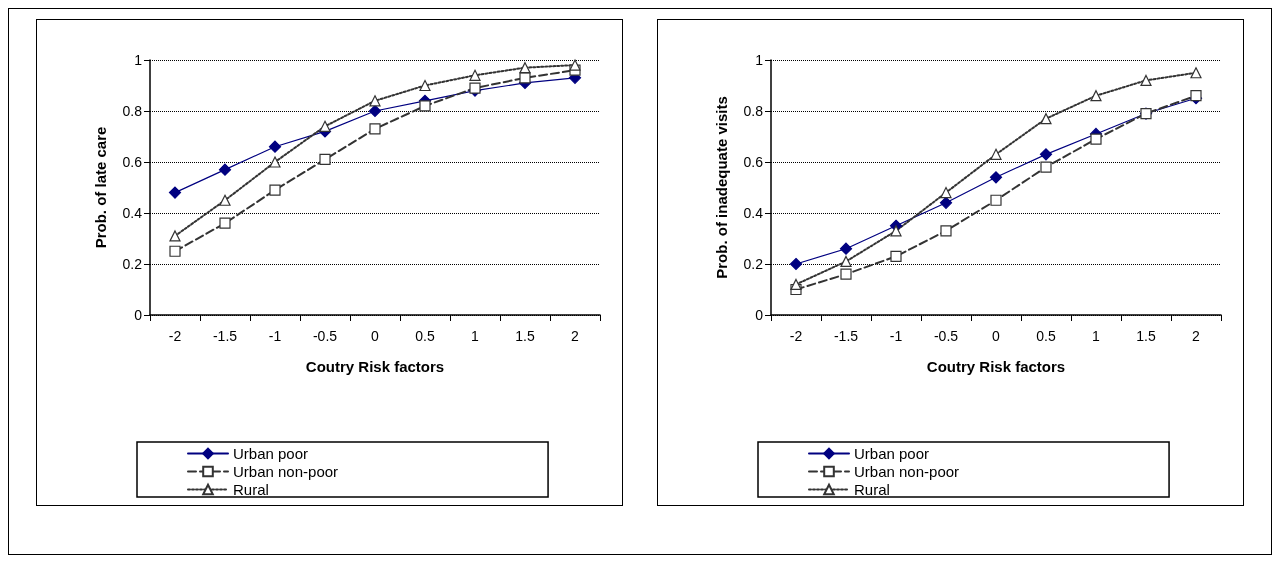 This screenshot has width=1280, height=565. I want to click on y-axis-title: Prob. of late care, so click(100, 187).